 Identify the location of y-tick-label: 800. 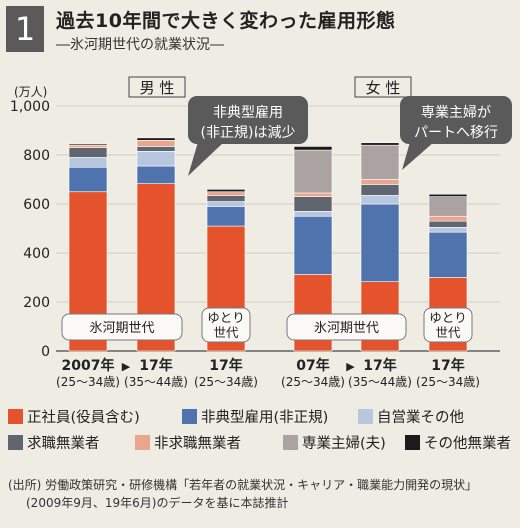
(36, 156).